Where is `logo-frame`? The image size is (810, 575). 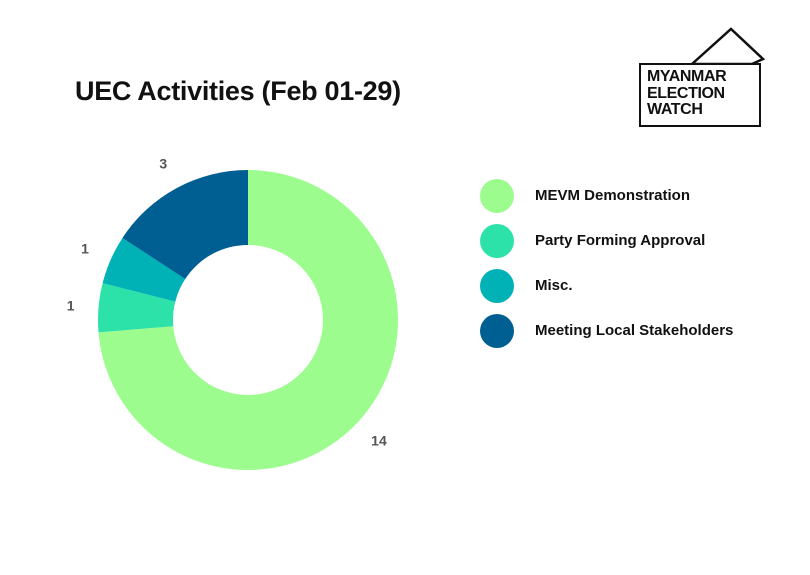 logo-frame is located at coordinates (700, 95).